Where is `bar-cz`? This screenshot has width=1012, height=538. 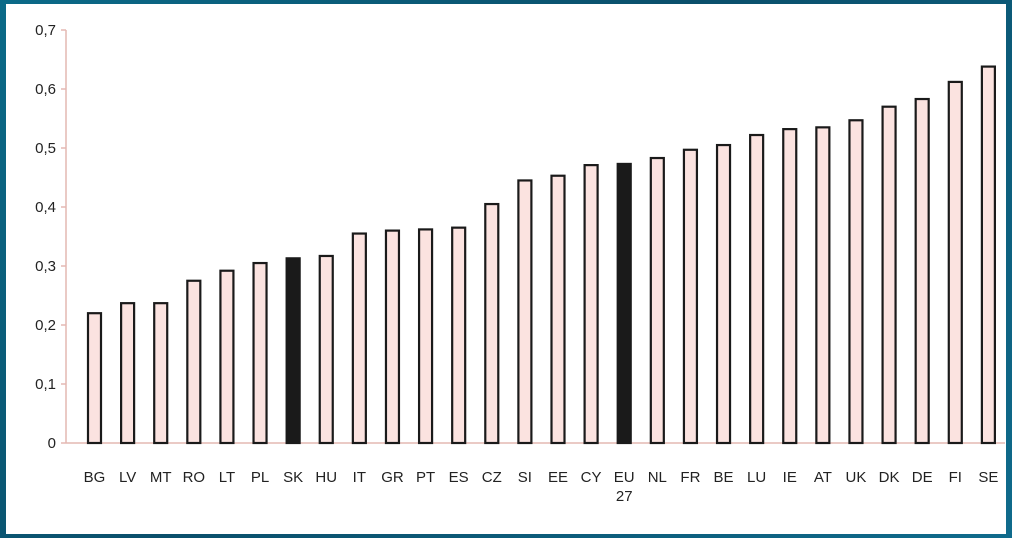 bar-cz is located at coordinates (492, 323).